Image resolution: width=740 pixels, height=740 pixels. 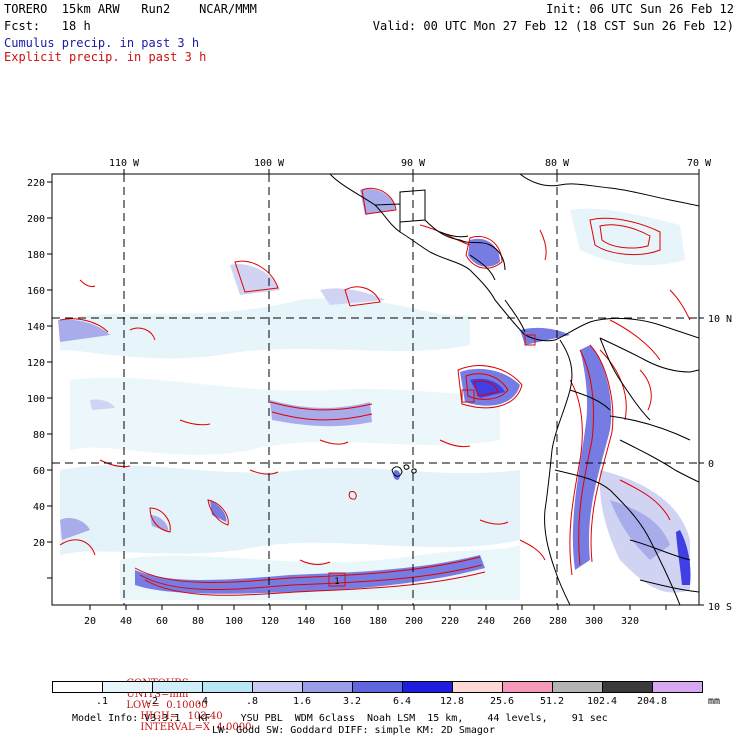 What do you see at coordinates (167, 705) in the screenshot?
I see `contour-info-low: LOW= 0.10000` at bounding box center [167, 705].